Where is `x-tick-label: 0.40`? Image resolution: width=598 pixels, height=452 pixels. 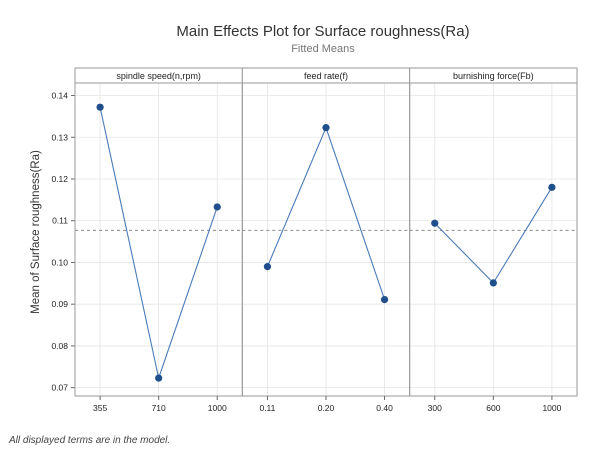
x-tick-label: 0.40 is located at coordinates (384, 408).